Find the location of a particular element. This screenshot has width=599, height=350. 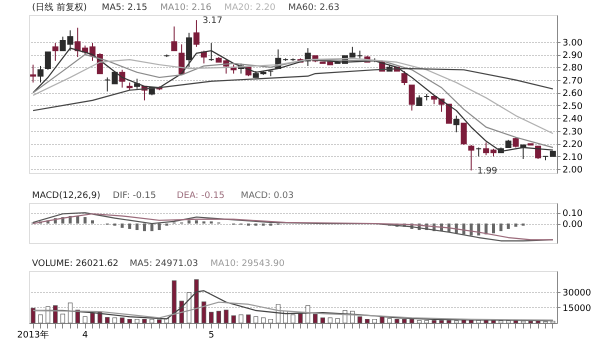

text: MA5: 2.15 is located at coordinates (125, 8).